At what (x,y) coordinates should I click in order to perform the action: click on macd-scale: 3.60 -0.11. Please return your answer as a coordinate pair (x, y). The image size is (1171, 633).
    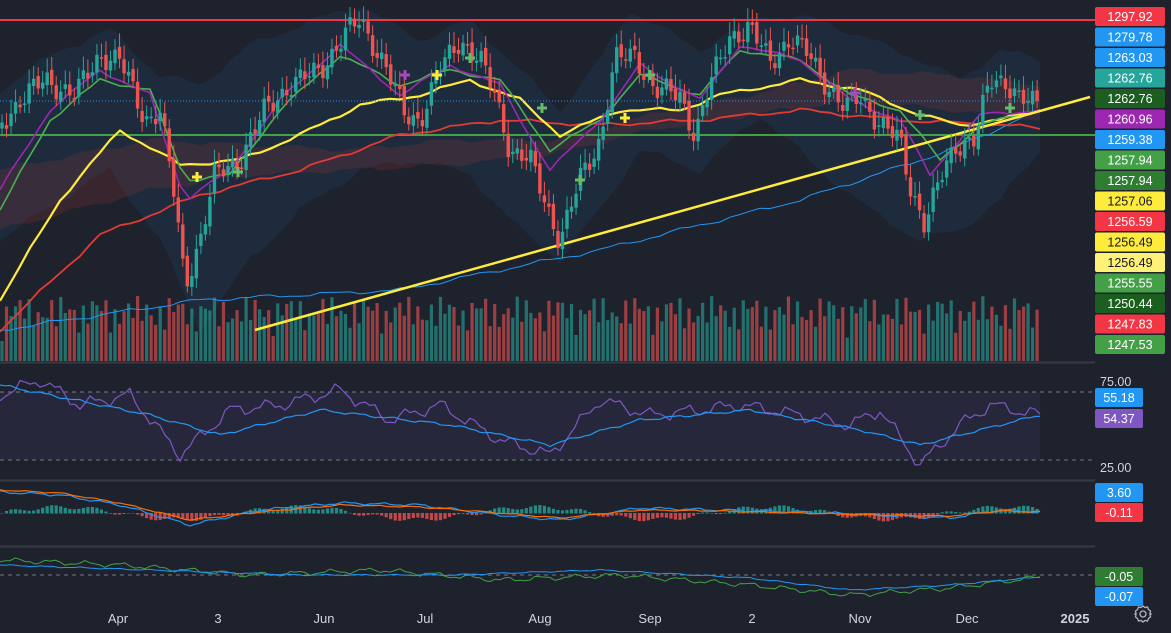
    Looking at the image, I should click on (1119, 502).